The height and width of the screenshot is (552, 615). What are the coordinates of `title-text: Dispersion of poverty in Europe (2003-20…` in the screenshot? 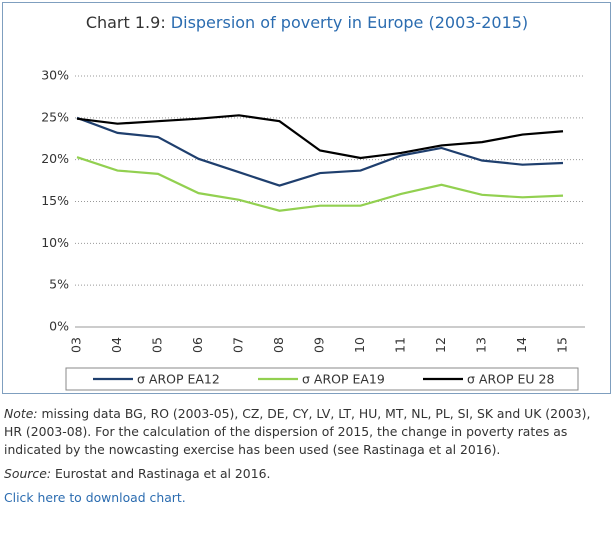 It's located at (349, 22).